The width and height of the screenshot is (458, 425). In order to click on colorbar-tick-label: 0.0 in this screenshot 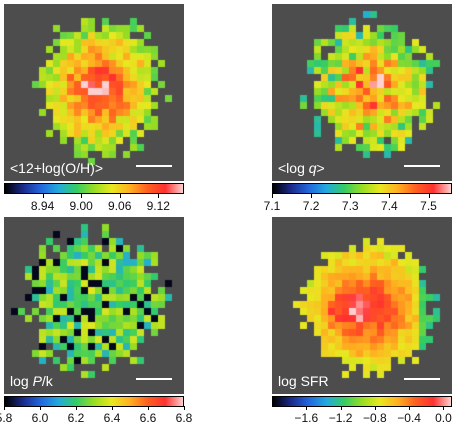, I will do `click(443, 418)`.